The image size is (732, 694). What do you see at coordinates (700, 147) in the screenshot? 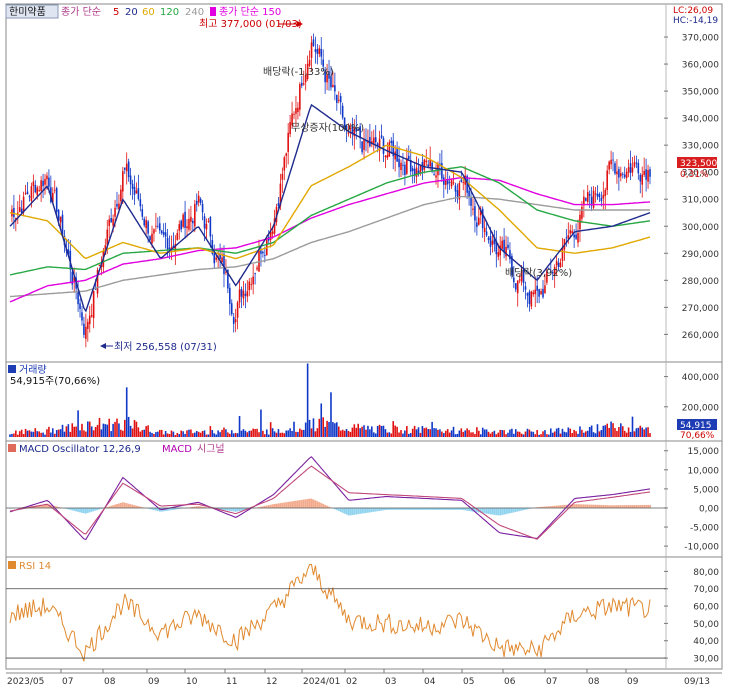
I see `price-tick-label: 330,000` at bounding box center [700, 147].